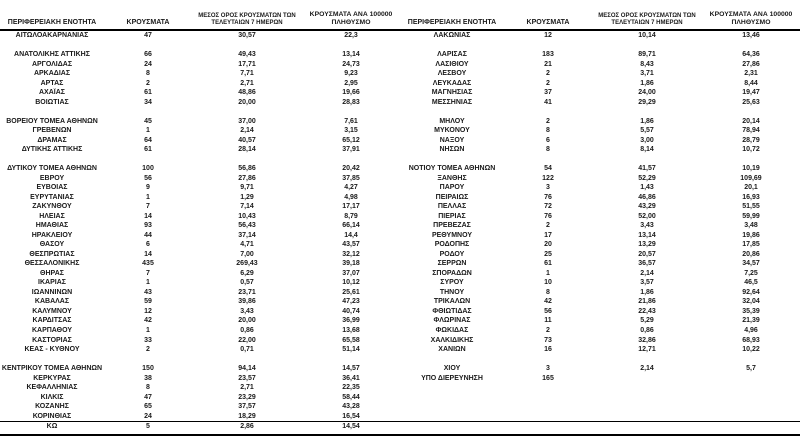 Image resolution: width=800 pixels, height=436 pixels. I want to click on region-name-cell: ΛΑΚΩΝΙΑΣ, so click(452, 35).